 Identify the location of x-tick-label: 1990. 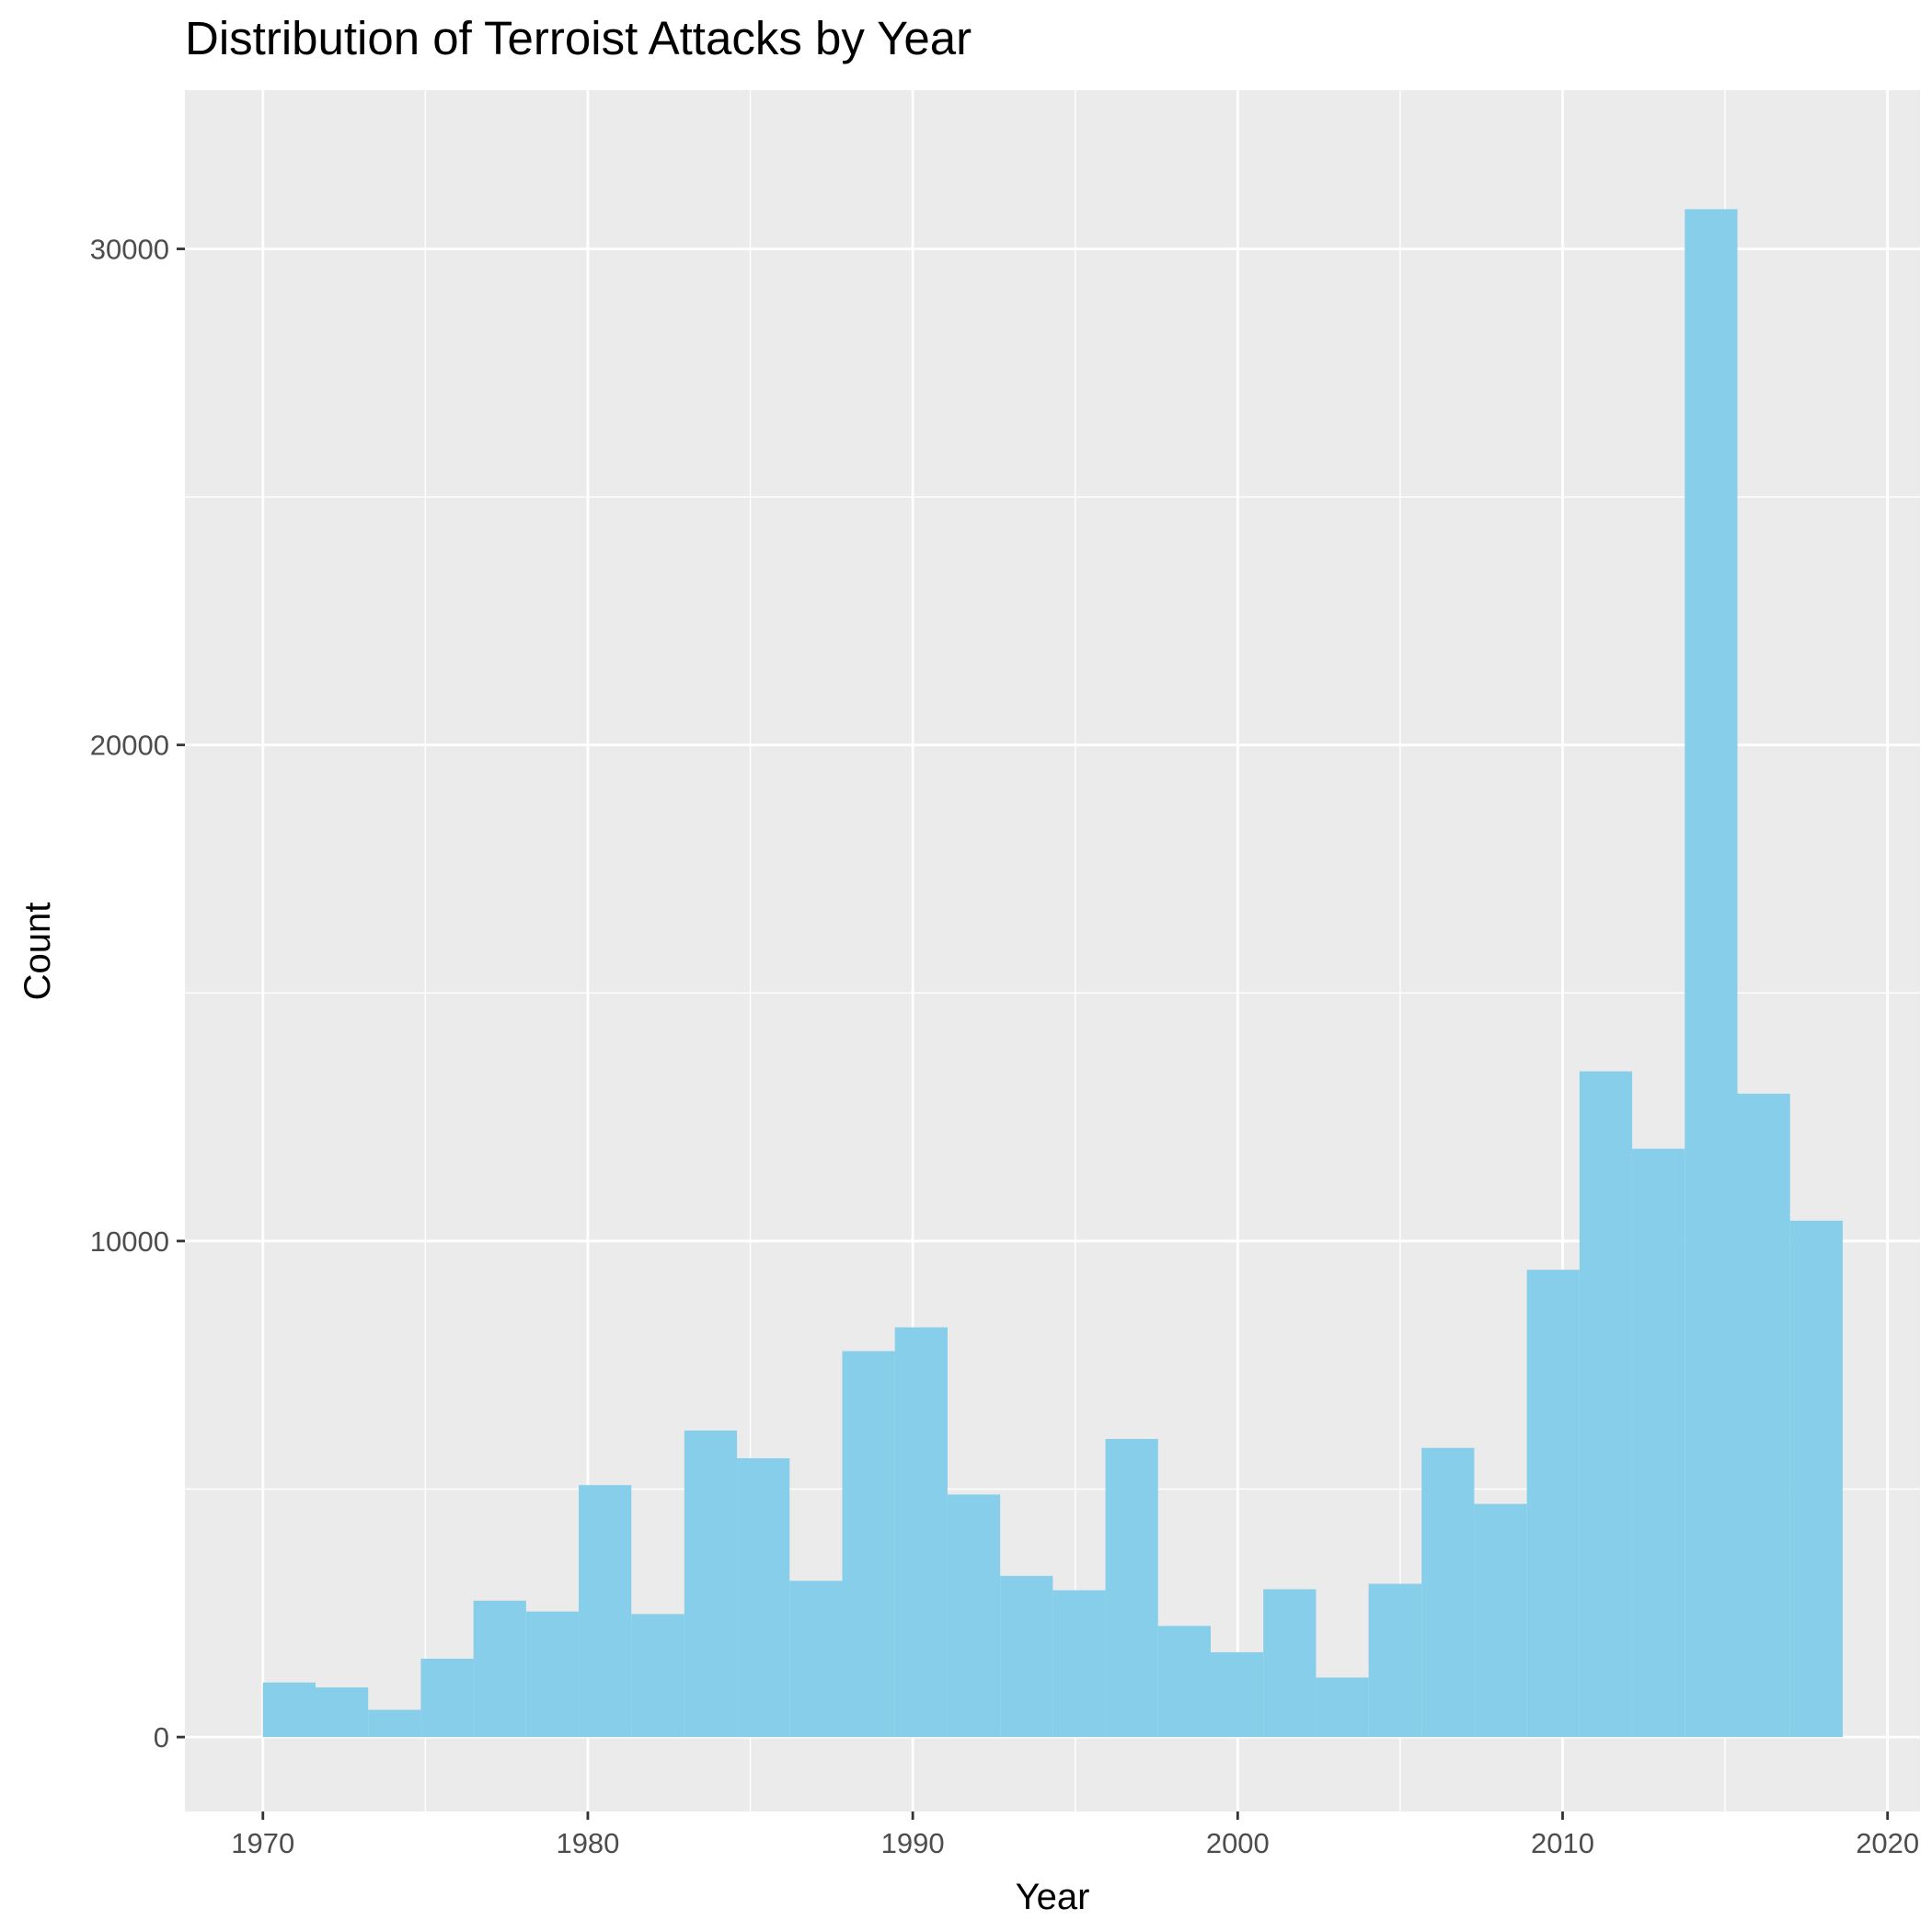
(913, 1843).